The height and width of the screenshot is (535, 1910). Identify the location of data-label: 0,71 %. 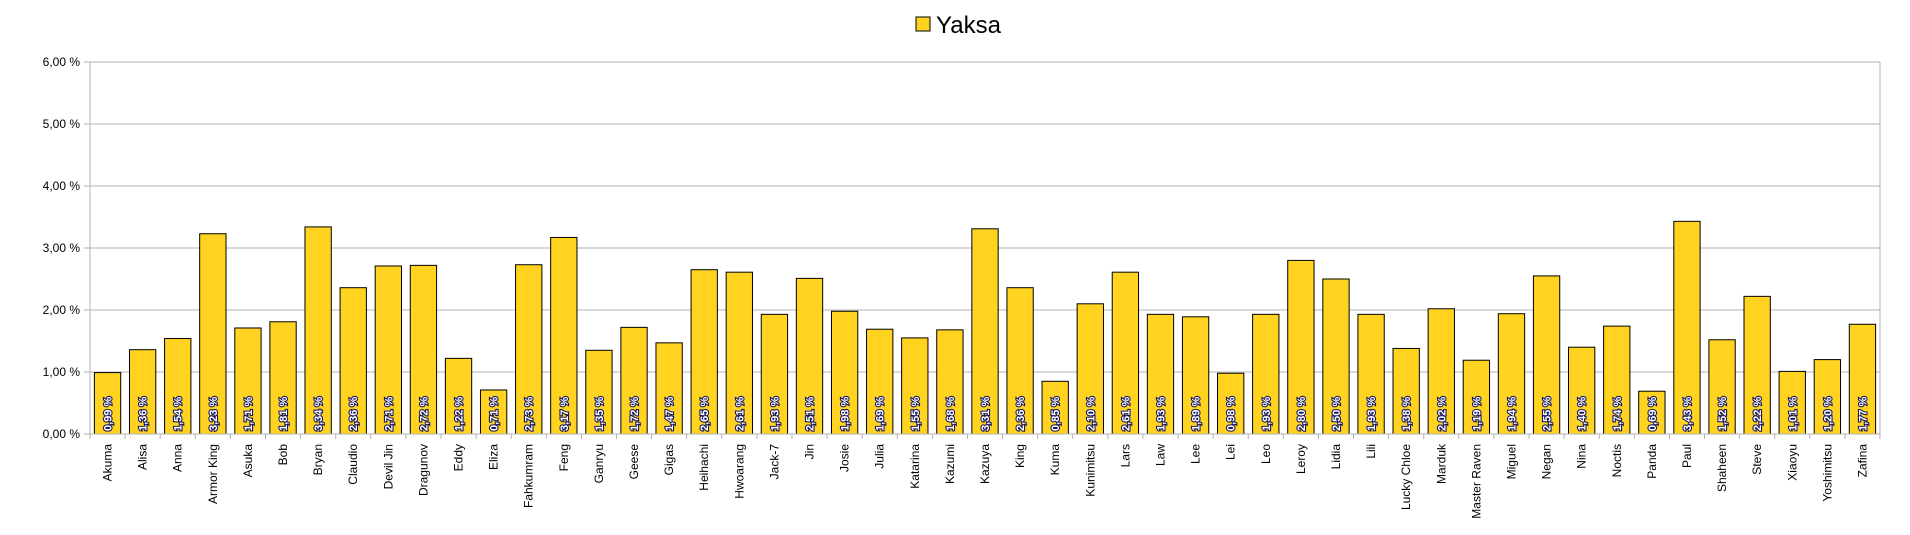
(495, 414).